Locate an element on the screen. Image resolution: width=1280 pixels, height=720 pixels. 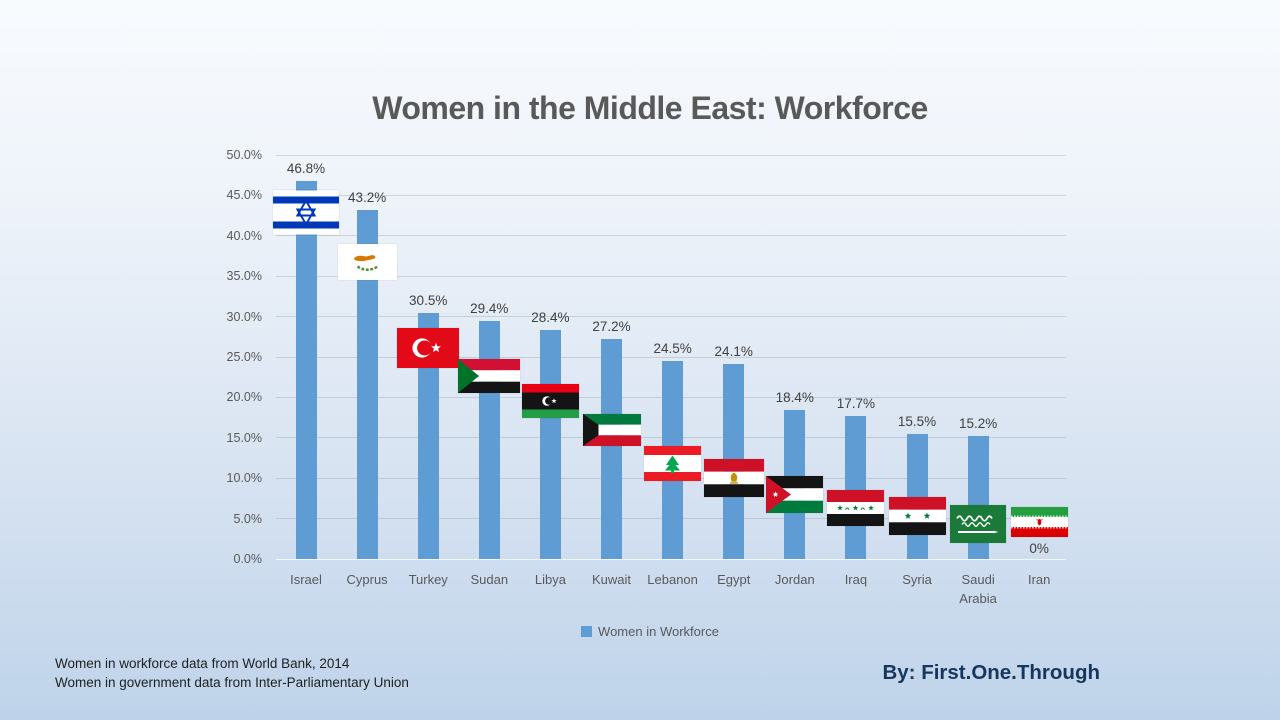
saudi-arabia-flag-icon is located at coordinates (978, 524).